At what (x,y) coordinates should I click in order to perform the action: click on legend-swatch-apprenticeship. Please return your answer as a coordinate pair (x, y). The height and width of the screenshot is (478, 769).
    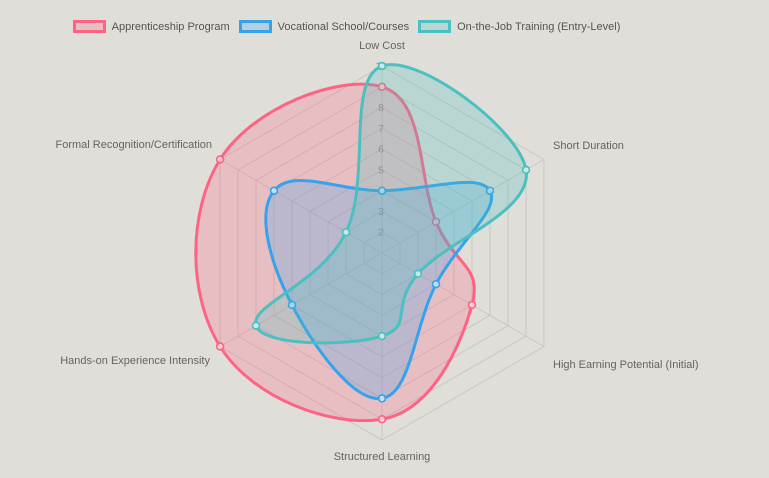
    Looking at the image, I should click on (89, 26).